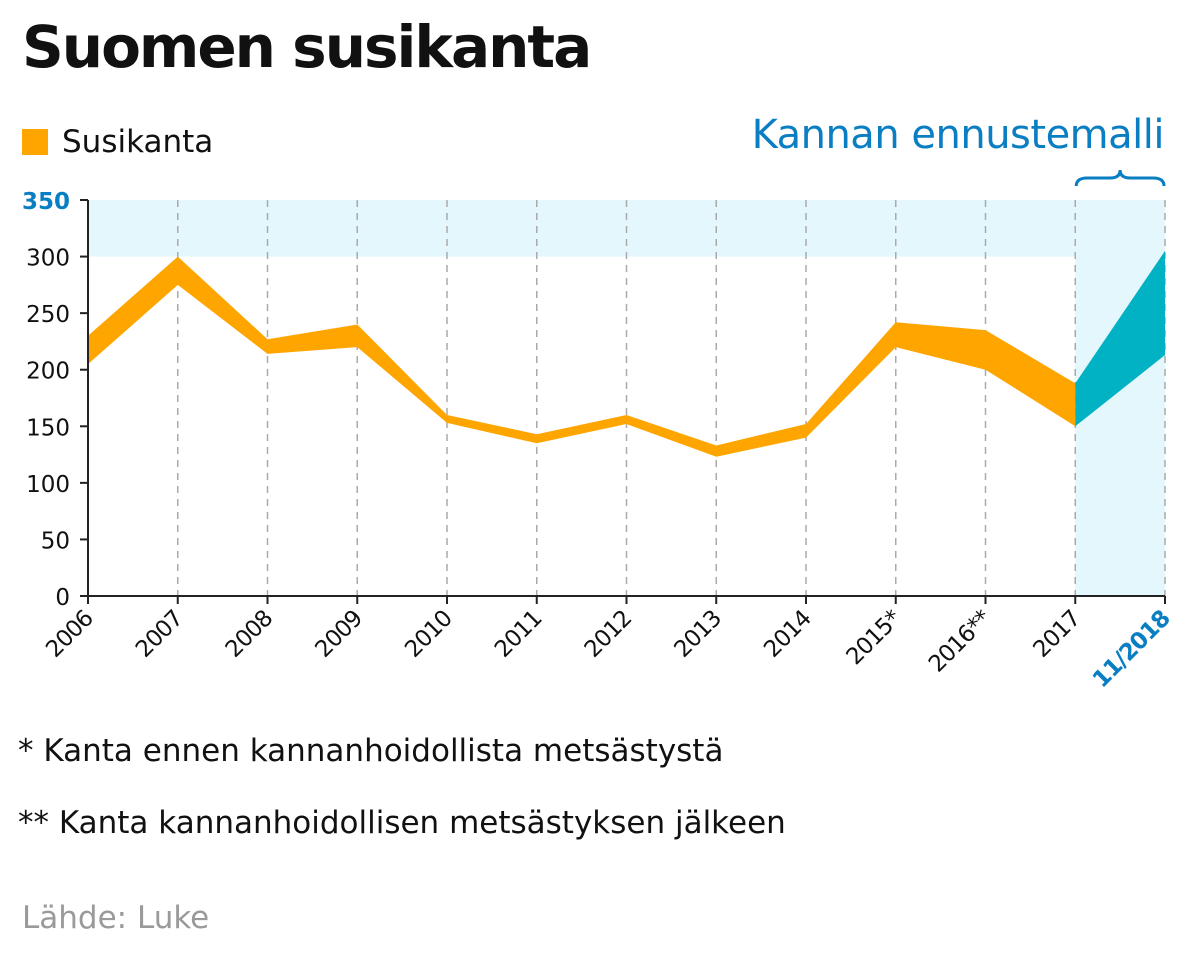 The width and height of the screenshot is (1198, 965). Describe the element at coordinates (69, 634) in the screenshot. I see `x-tick-label-2006: 2006` at that location.